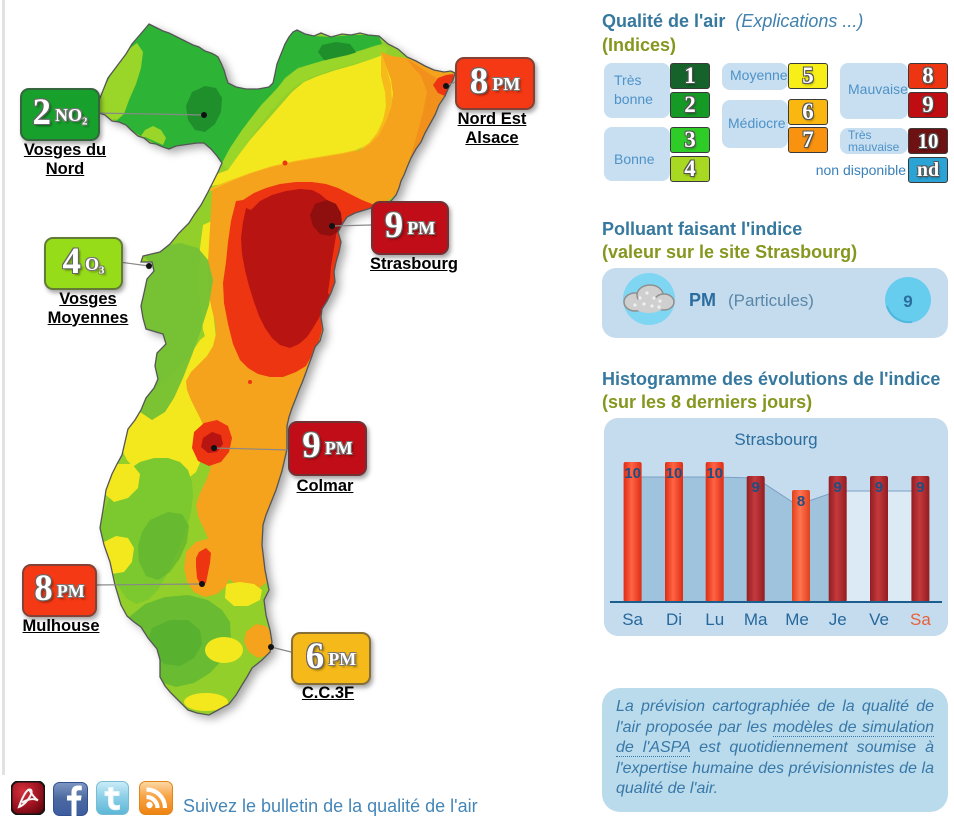  I want to click on svg-text: Strasbourg, so click(775, 439).